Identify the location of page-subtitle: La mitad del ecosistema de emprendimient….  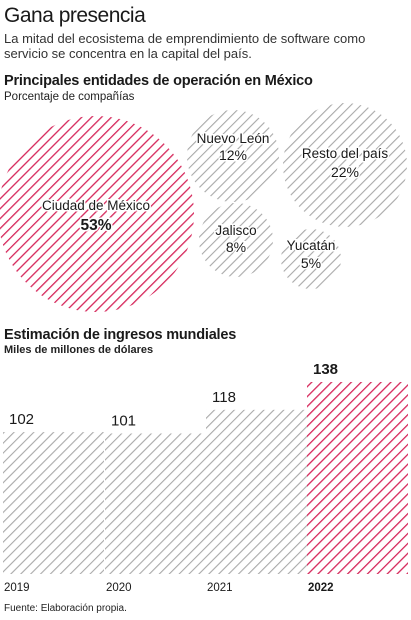
(185, 46).